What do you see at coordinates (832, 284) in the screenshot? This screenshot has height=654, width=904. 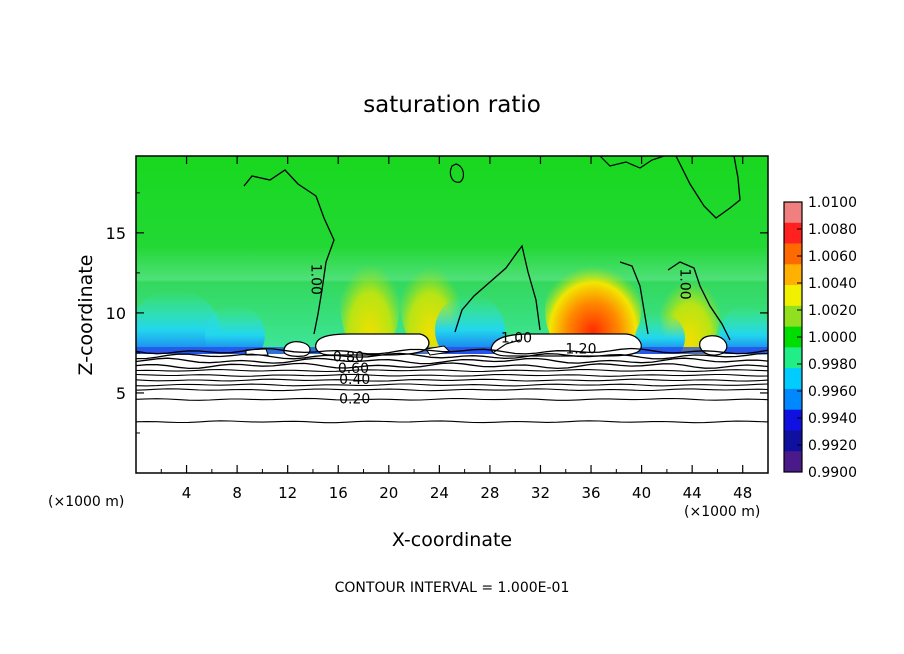 I see `colorbar-label: 1.0040` at bounding box center [832, 284].